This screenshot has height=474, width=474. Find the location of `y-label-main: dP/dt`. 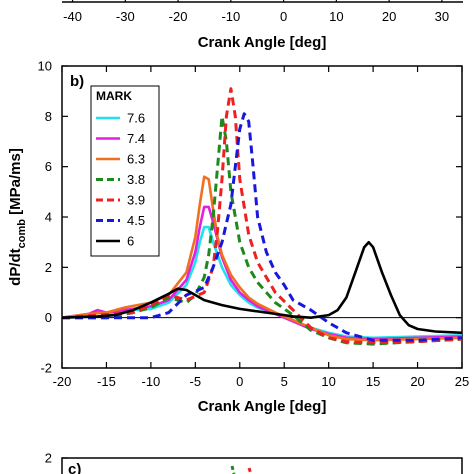

y-label-main: dP/dt is located at coordinates (15, 267).